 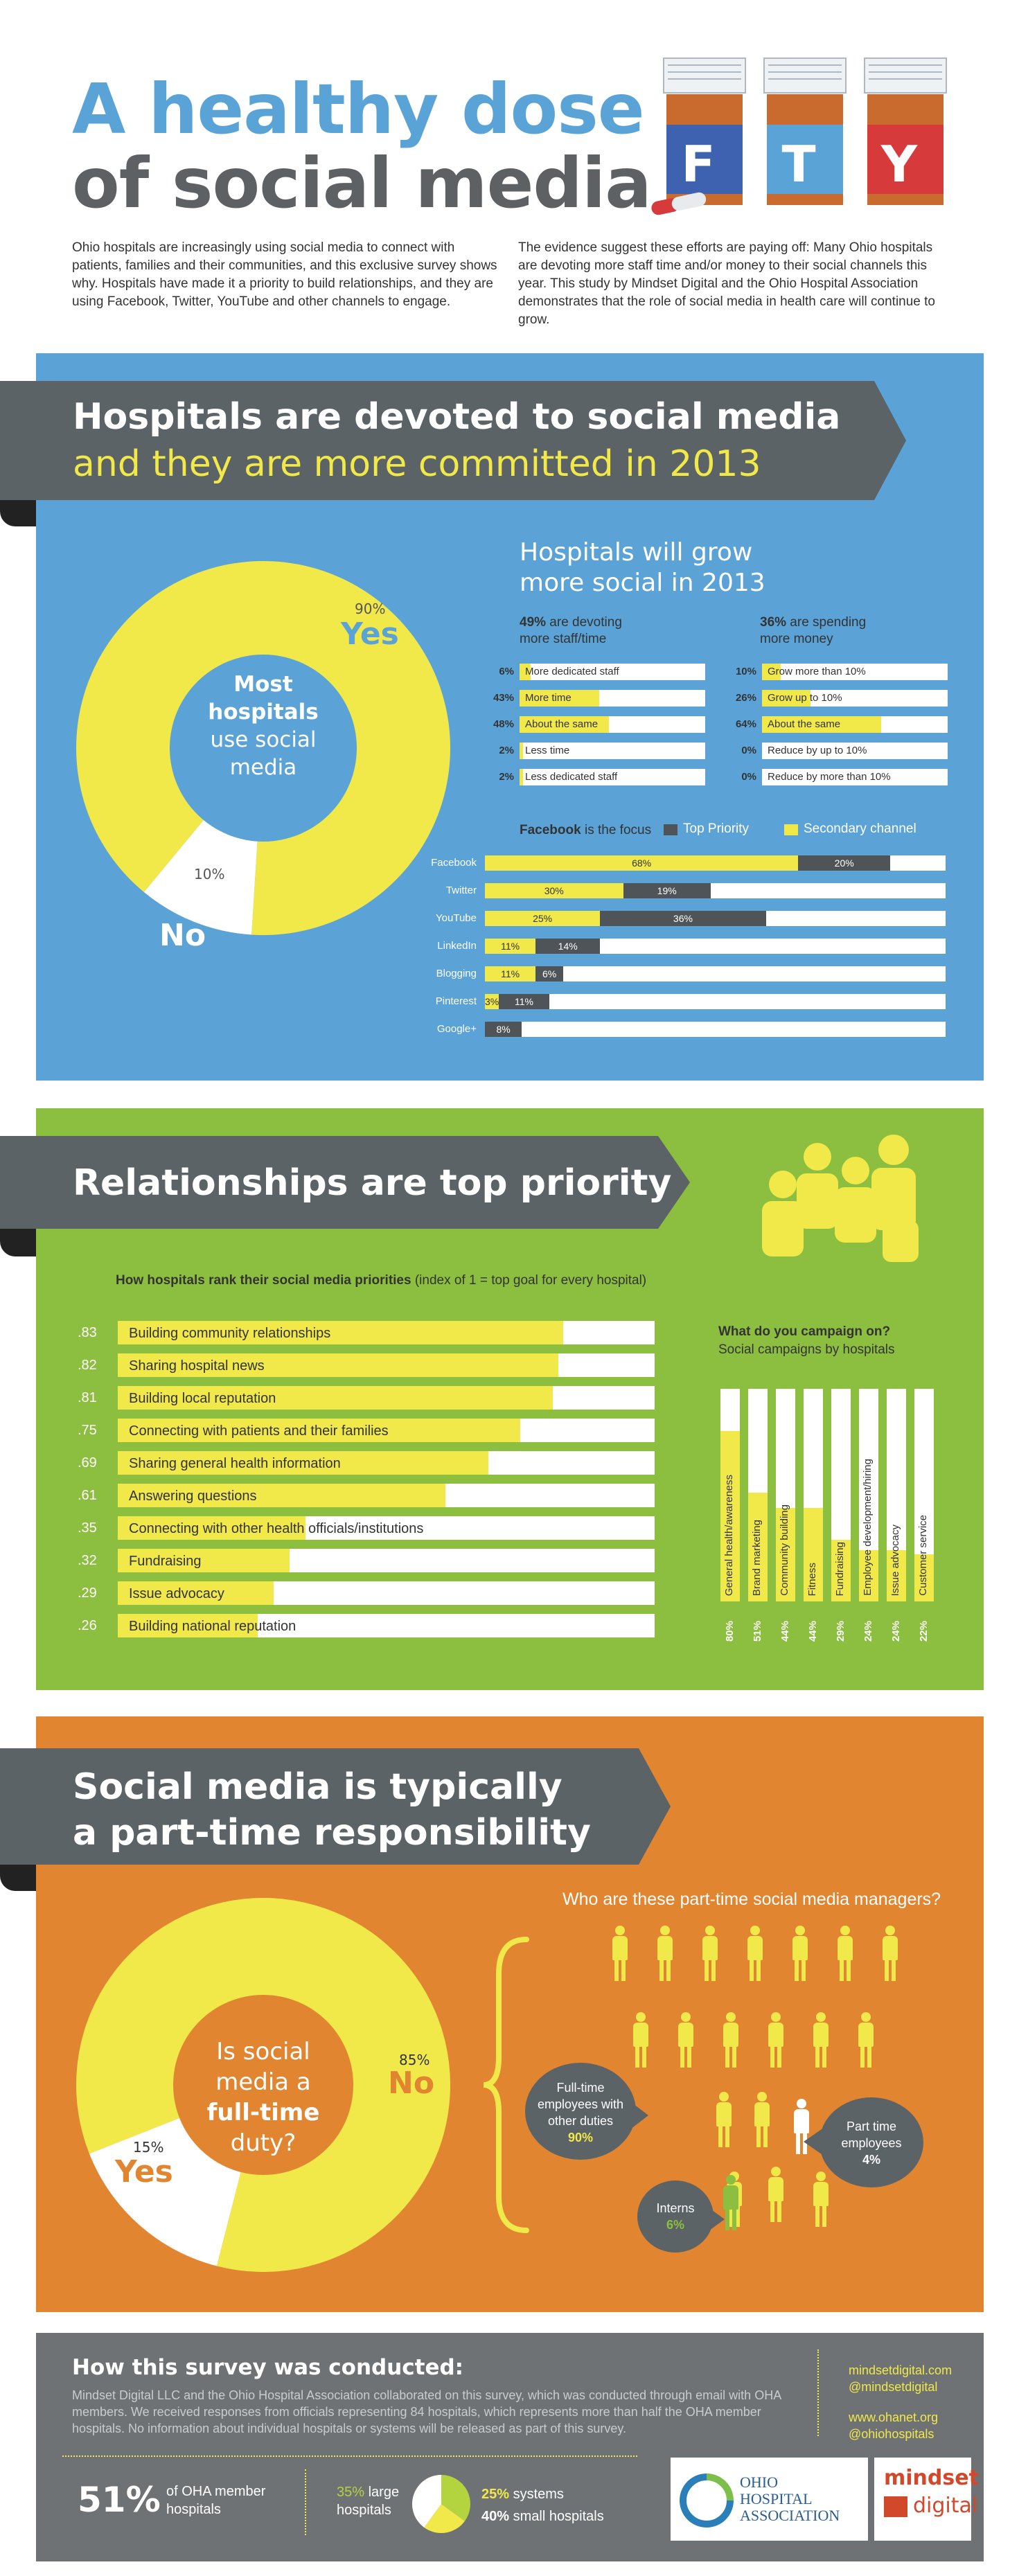 What do you see at coordinates (335, 1398) in the screenshot?
I see `priority-fill` at bounding box center [335, 1398].